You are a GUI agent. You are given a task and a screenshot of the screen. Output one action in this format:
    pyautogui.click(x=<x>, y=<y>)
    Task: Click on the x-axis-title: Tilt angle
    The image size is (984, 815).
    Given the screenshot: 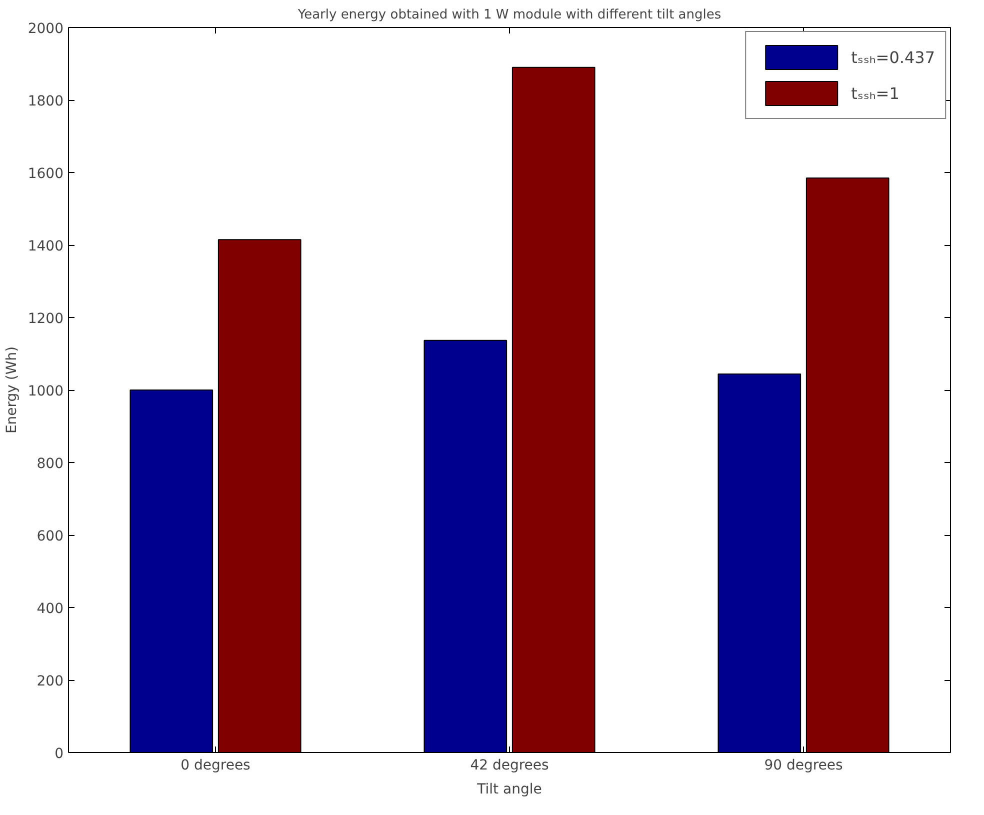 What is the action you would take?
    pyautogui.click(x=509, y=790)
    